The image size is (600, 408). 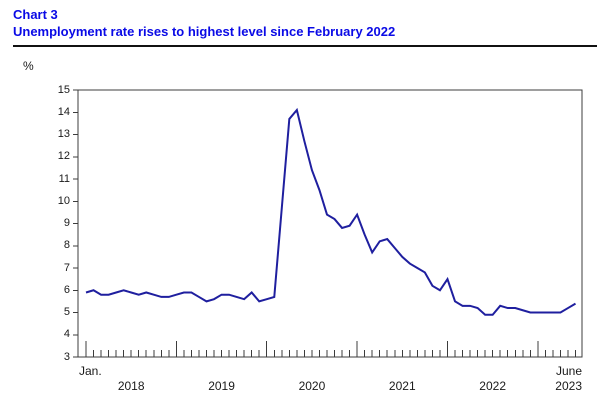 What do you see at coordinates (66, 334) in the screenshot?
I see `y-tick-label: 4` at bounding box center [66, 334].